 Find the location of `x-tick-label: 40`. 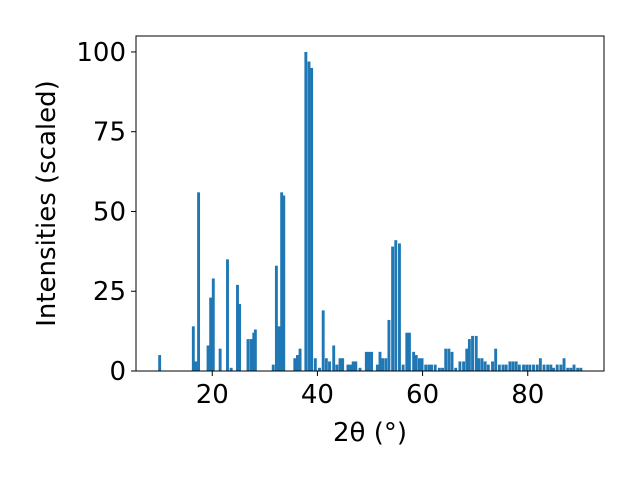

x-tick-label: 40 is located at coordinates (317, 395).